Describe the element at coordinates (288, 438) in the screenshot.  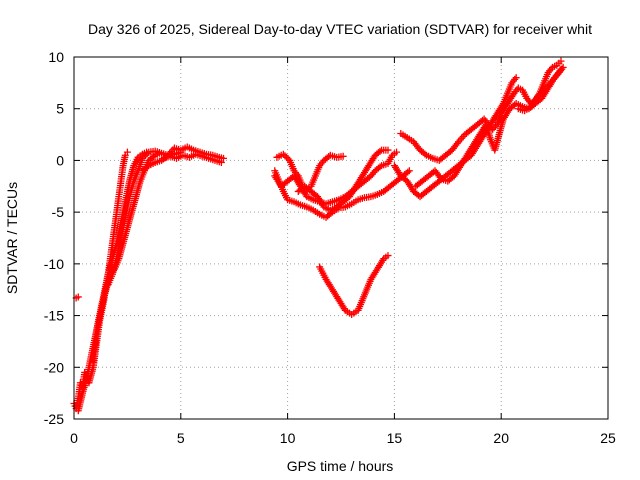
I see `x-tick-label: 10` at that location.